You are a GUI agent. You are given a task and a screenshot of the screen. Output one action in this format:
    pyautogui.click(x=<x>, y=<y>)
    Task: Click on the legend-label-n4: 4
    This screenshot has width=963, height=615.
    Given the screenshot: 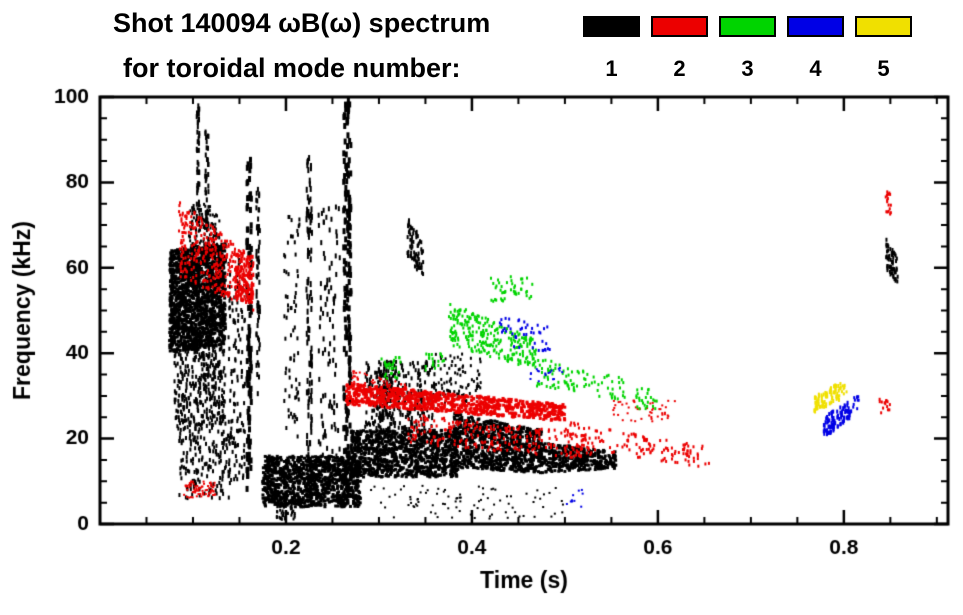 What is the action you would take?
    pyautogui.click(x=815, y=68)
    